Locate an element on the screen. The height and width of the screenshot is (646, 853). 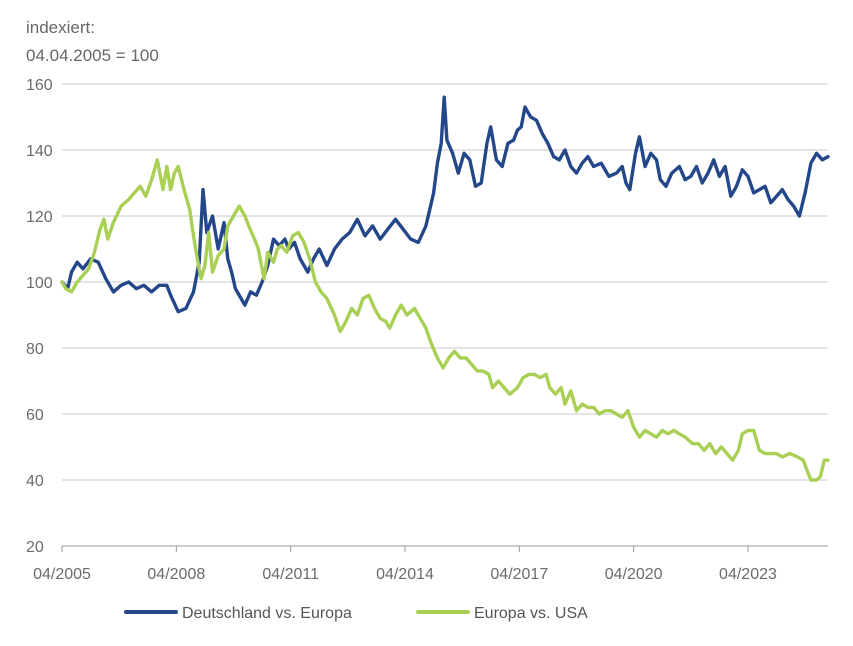
y-tick-label: 40 is located at coordinates (35, 481).